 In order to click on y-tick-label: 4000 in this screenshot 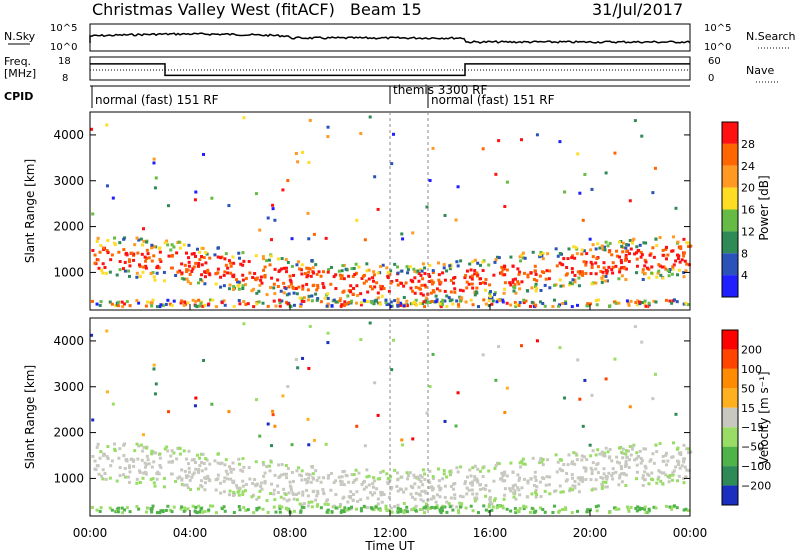, I will do `click(68, 135)`.